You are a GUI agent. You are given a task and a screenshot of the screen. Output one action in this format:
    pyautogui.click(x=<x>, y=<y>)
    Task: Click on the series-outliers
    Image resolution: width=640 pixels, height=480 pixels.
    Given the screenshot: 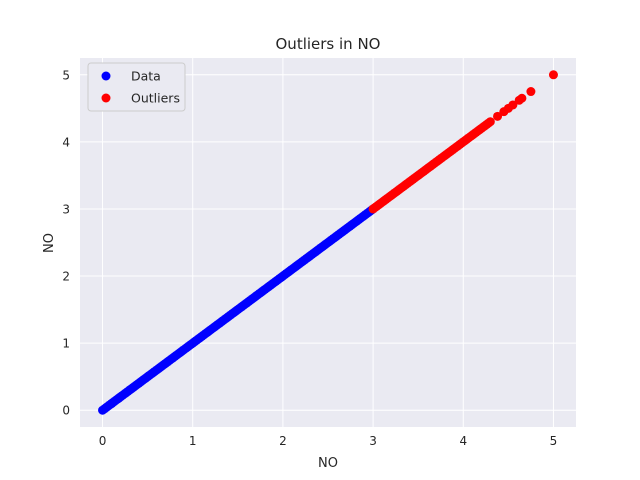 What is the action you would take?
    pyautogui.click(x=463, y=142)
    